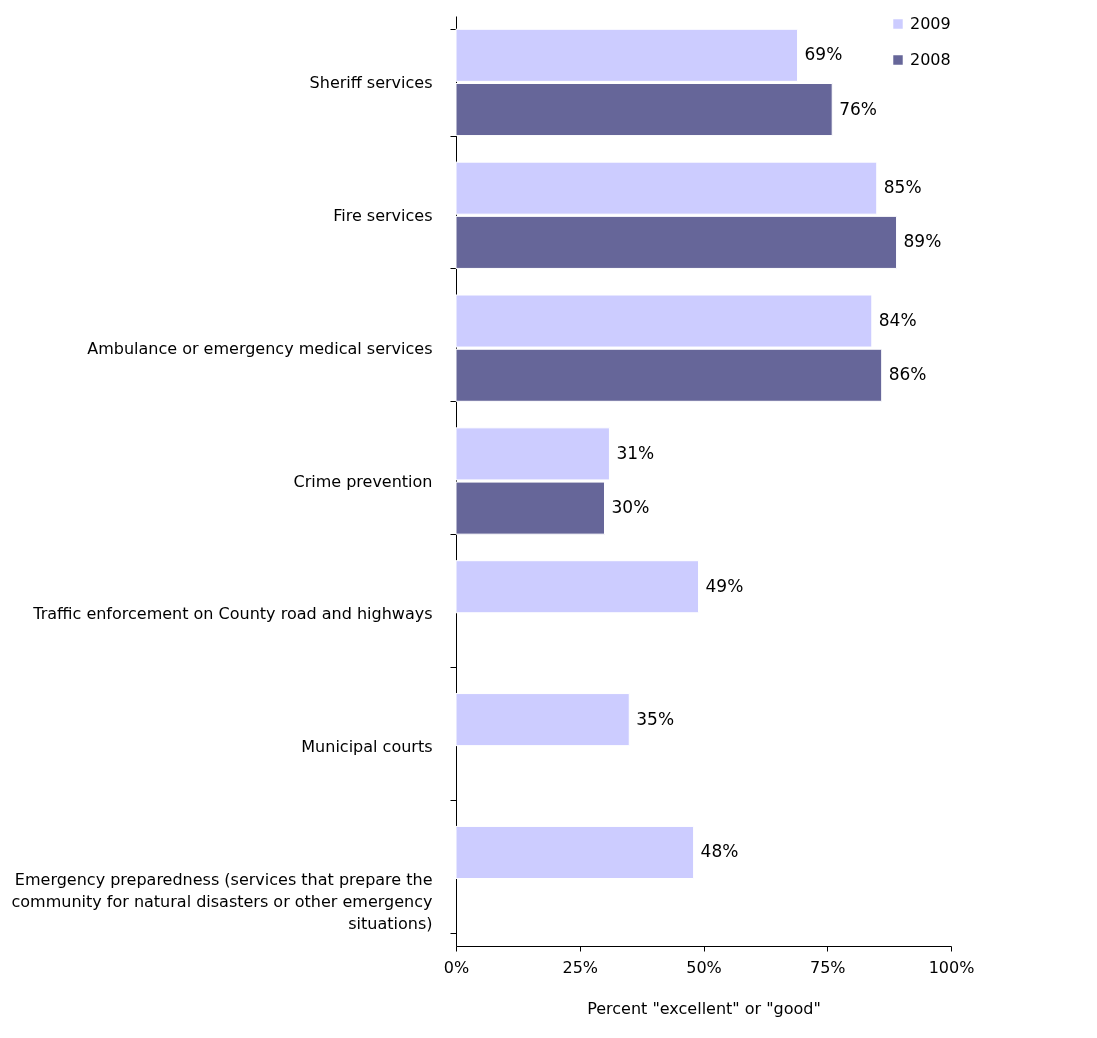  What do you see at coordinates (858, 108) in the screenshot?
I see `data-label: 76%` at bounding box center [858, 108].